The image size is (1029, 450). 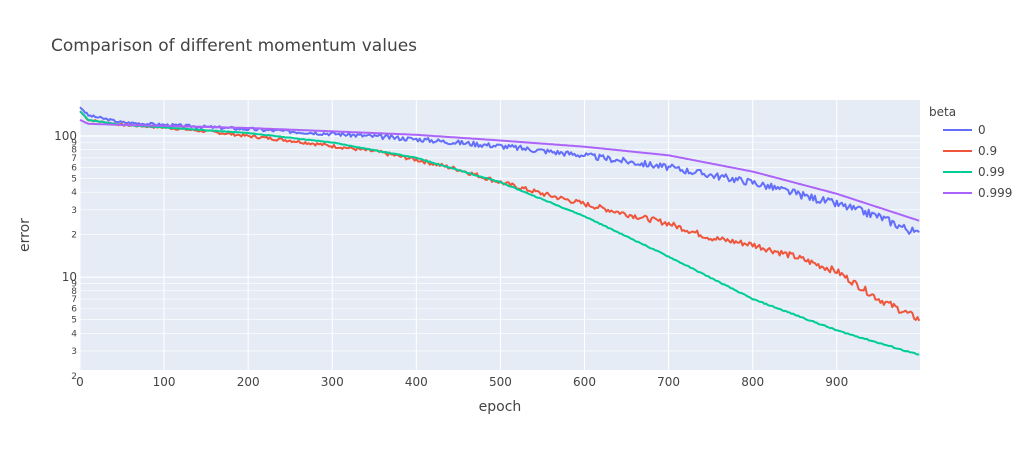 I want to click on chart-title: Comparison of different momentum values, so click(x=234, y=46).